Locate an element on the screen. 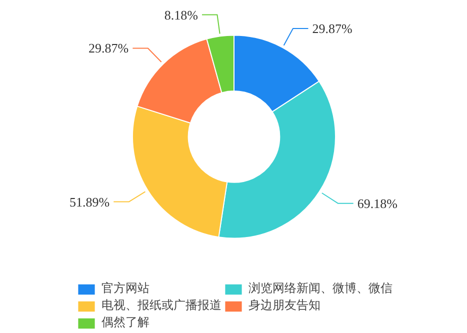 The width and height of the screenshot is (467, 333). legend-label: 偶然了解 is located at coordinates (126, 322).